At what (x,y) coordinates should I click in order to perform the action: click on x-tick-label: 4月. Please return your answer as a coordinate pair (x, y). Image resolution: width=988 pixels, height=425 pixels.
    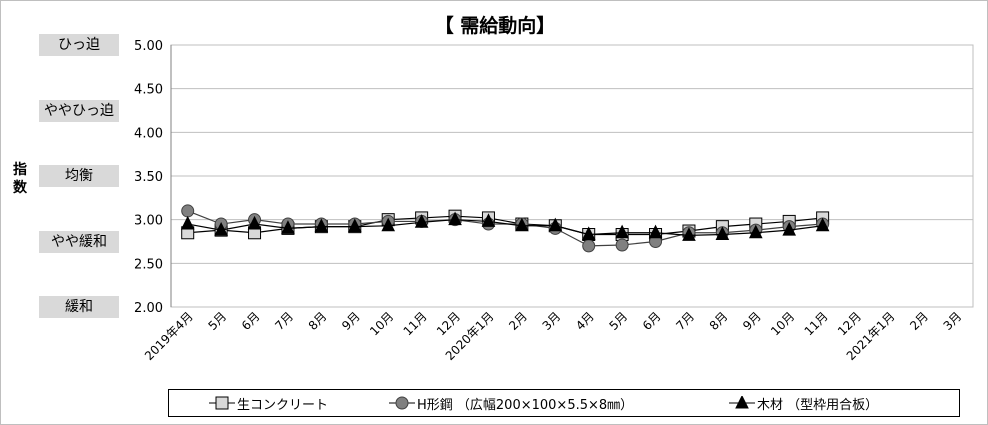
    Looking at the image, I should click on (585, 321).